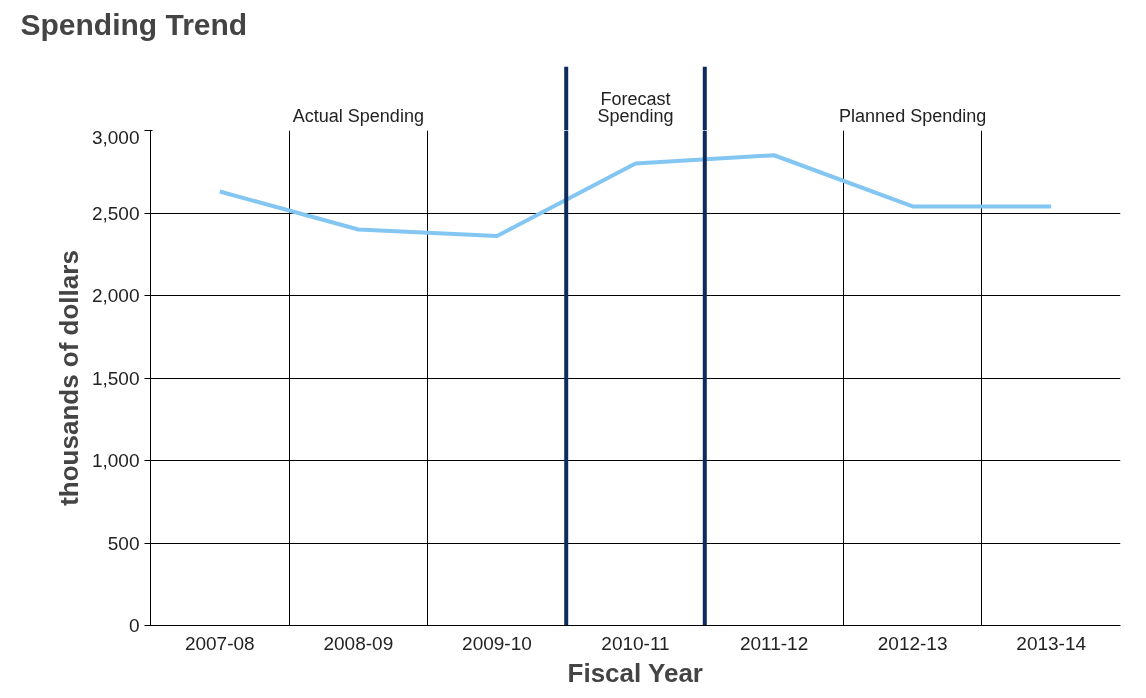 This screenshot has width=1146, height=698. I want to click on text: Actual Spending, so click(358, 116).